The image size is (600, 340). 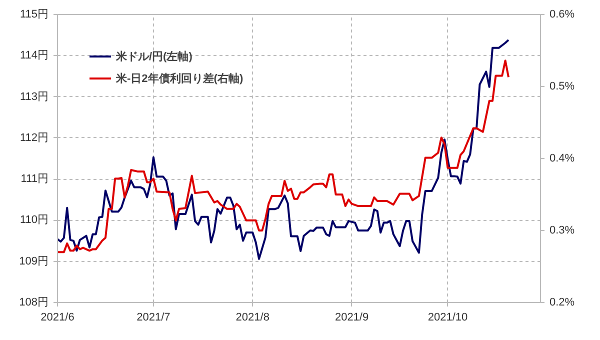 I want to click on x-tick-label: 2021/8, so click(x=253, y=318).